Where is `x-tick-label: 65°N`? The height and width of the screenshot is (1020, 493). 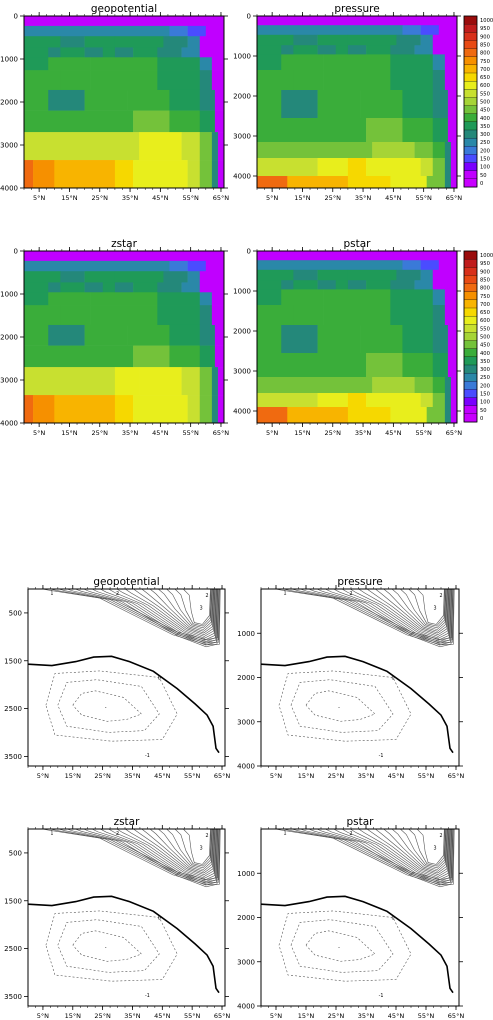
x-tick-label: 65°N is located at coordinates (456, 1016).